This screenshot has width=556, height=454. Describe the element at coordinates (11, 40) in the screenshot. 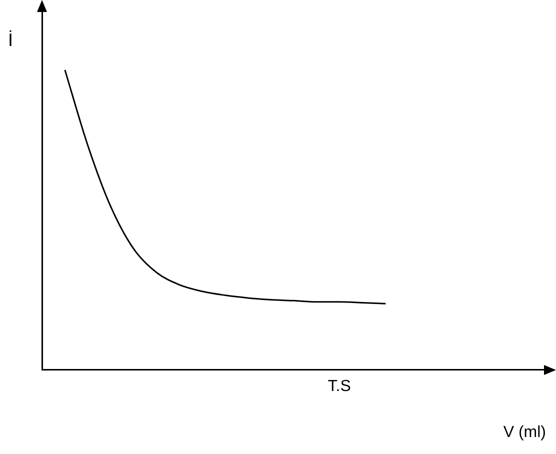

I see `y-axis-title: İ` at that location.